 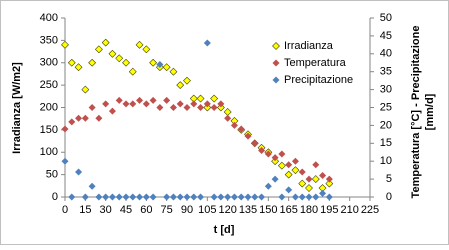 I want to click on y2-tick-label: 5, so click(x=389, y=179).